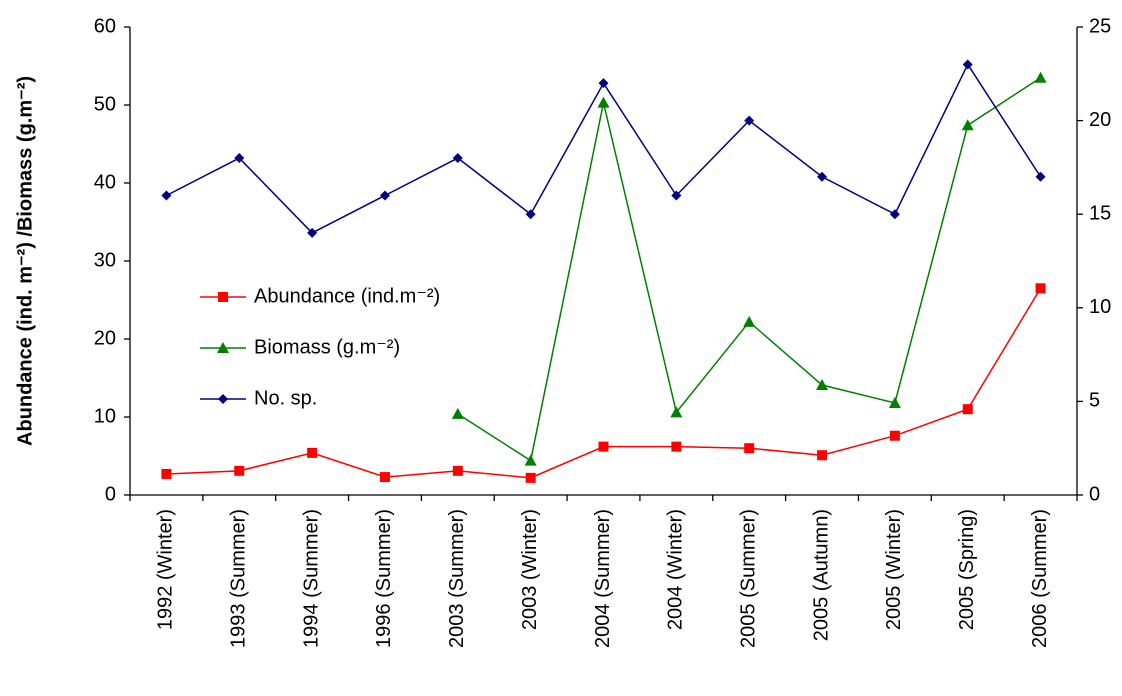  Describe the element at coordinates (110, 494) in the screenshot. I see `y-tick-label: 0` at that location.